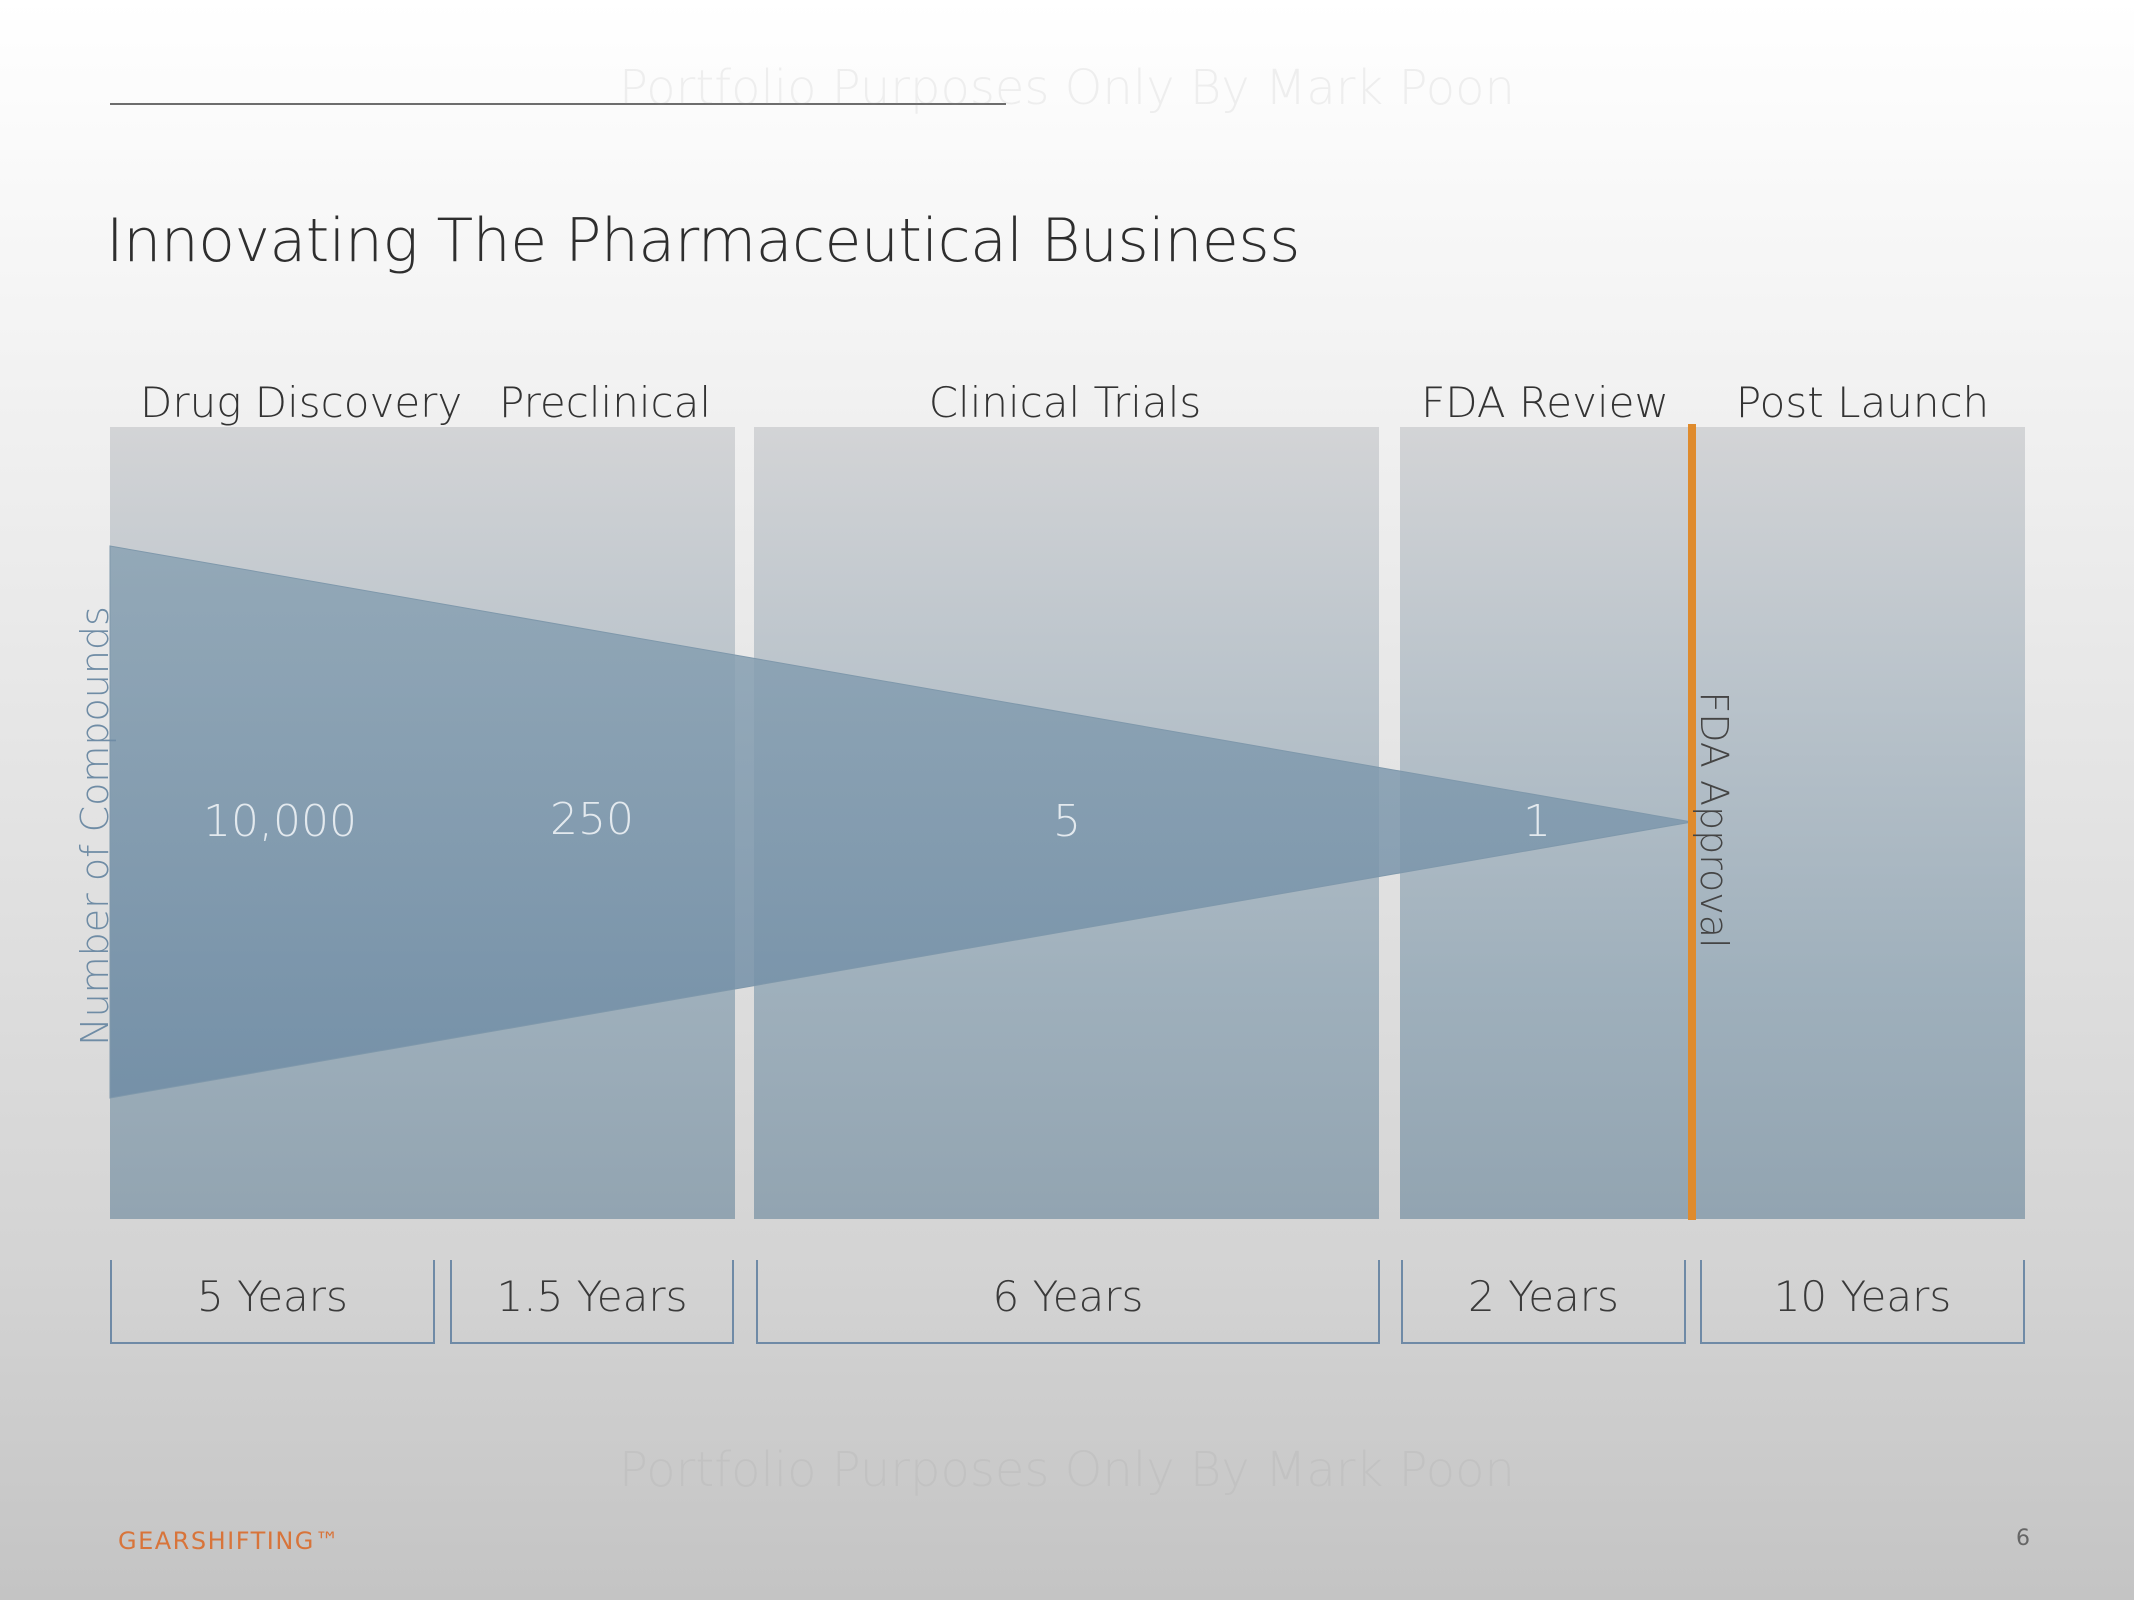 The image size is (2134, 1600). What do you see at coordinates (2023, 1538) in the screenshot?
I see `page-number: 6` at bounding box center [2023, 1538].